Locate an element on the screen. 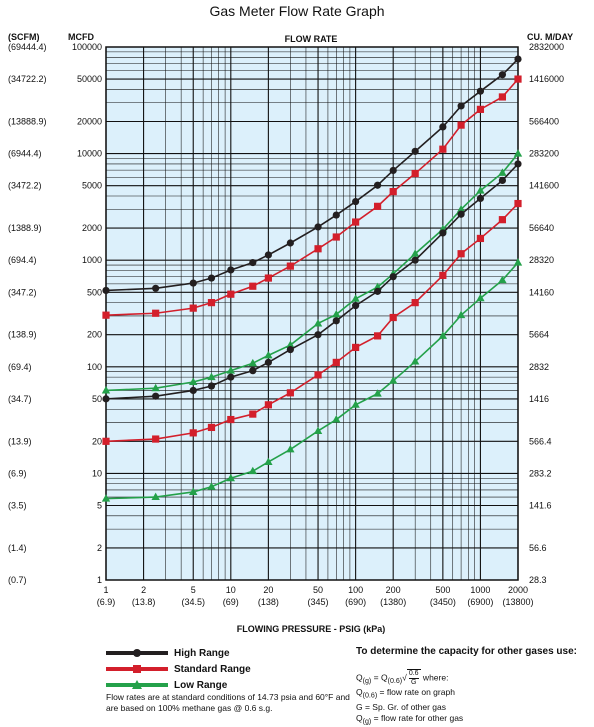  x-tick-label-kpa: (690) is located at coordinates (355, 602).